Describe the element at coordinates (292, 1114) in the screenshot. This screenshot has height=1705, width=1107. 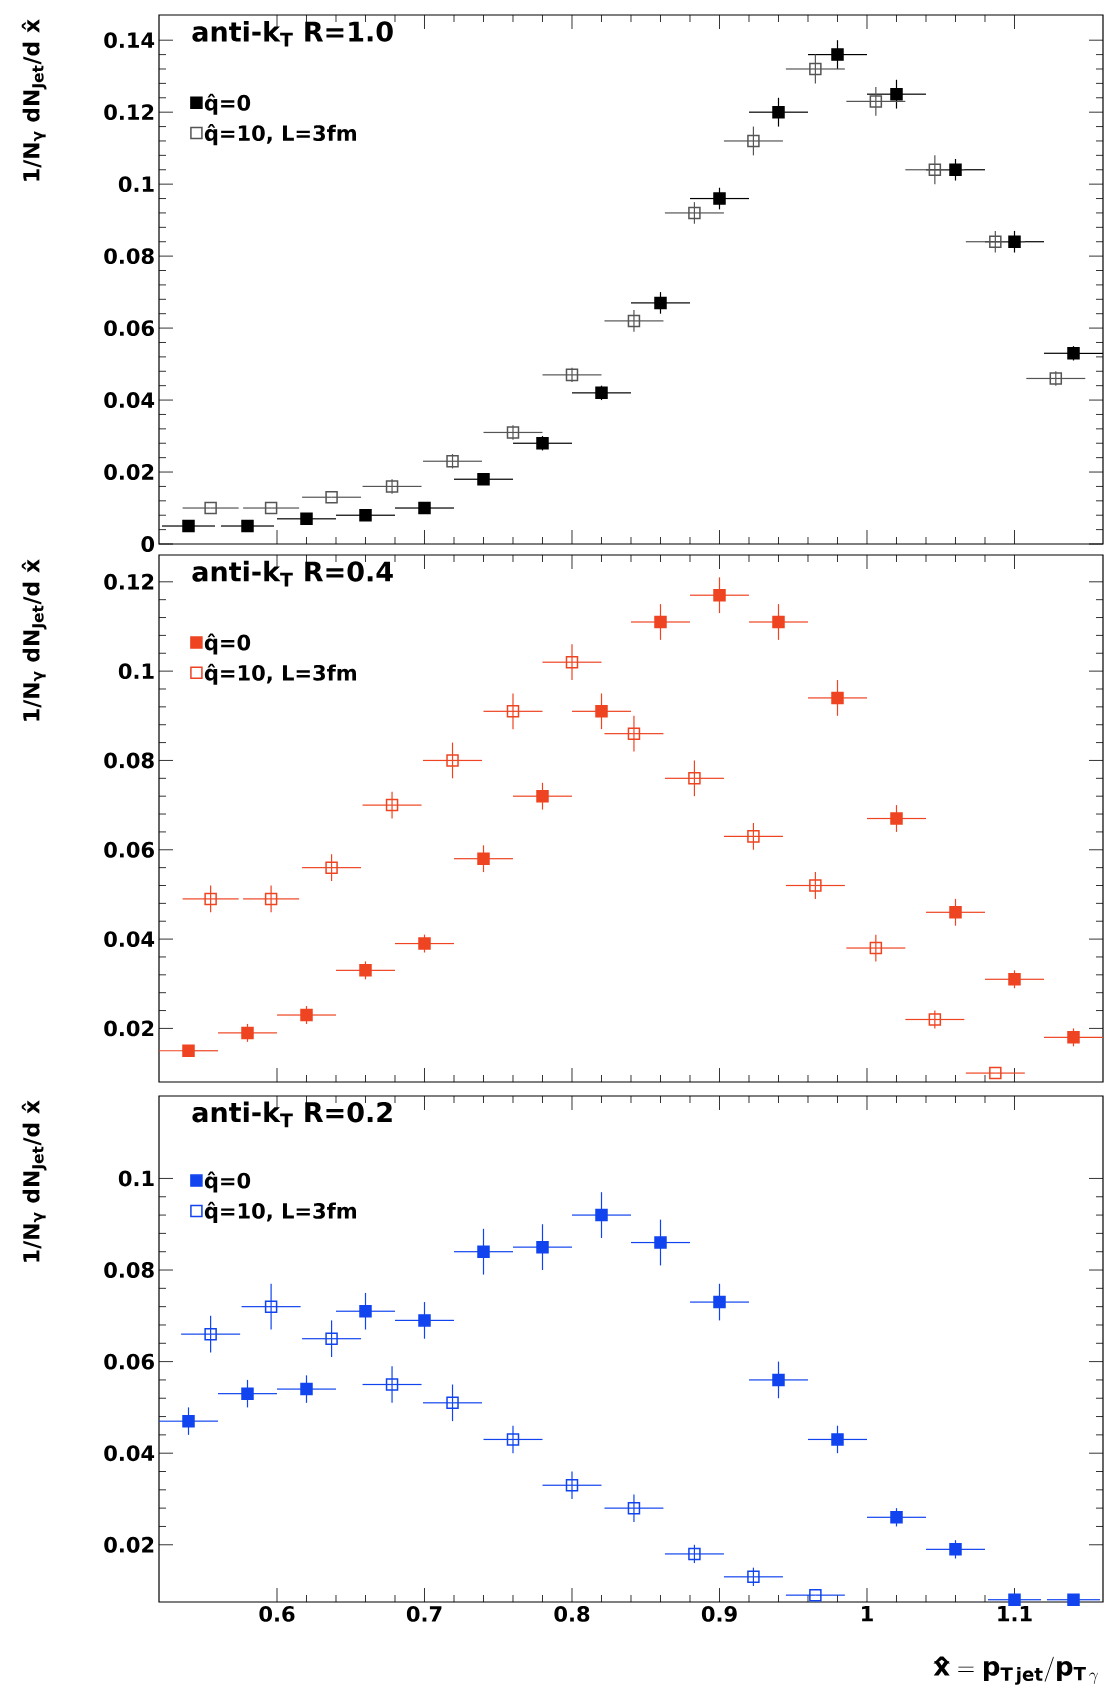
I see `chart-title: anti-k$_{T}$ R=0.2` at that location.